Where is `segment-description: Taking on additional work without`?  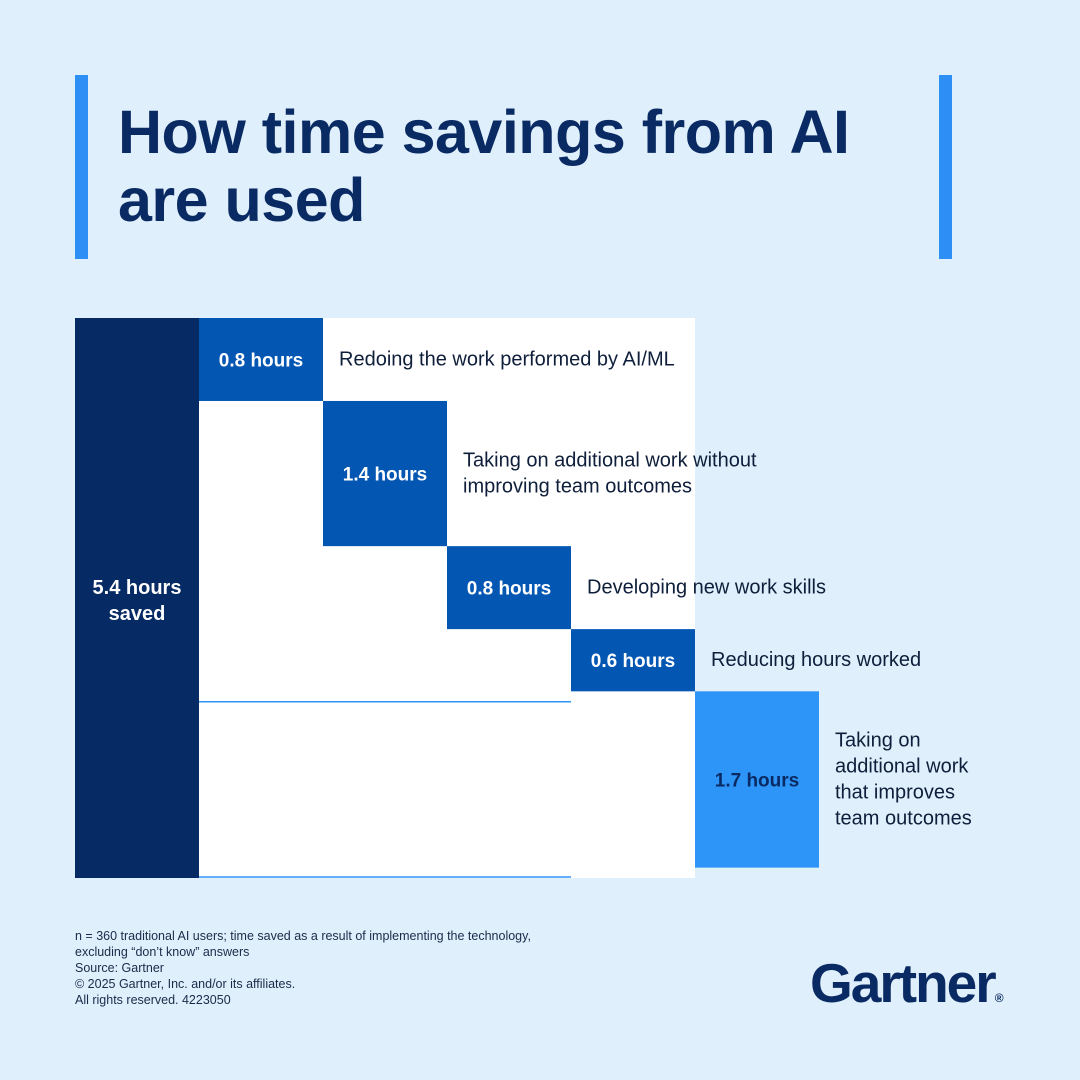
segment-description: Taking on additional work without is located at coordinates (610, 461).